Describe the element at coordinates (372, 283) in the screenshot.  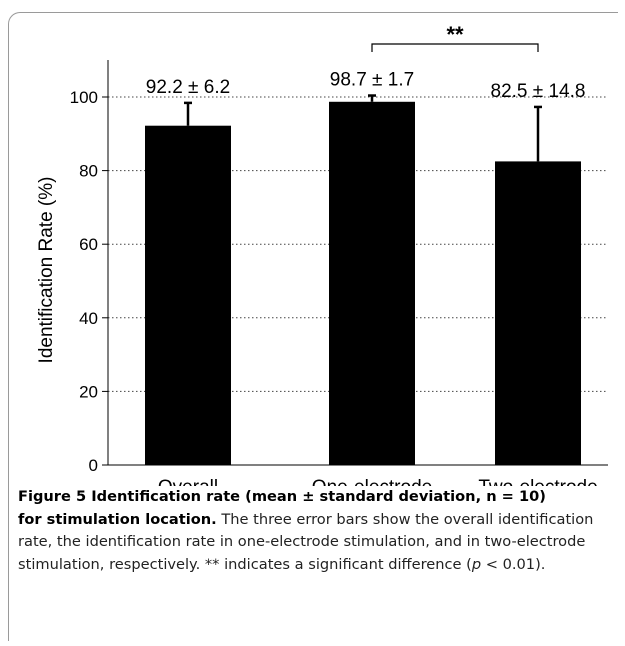
I see `bar-one-electrode` at that location.